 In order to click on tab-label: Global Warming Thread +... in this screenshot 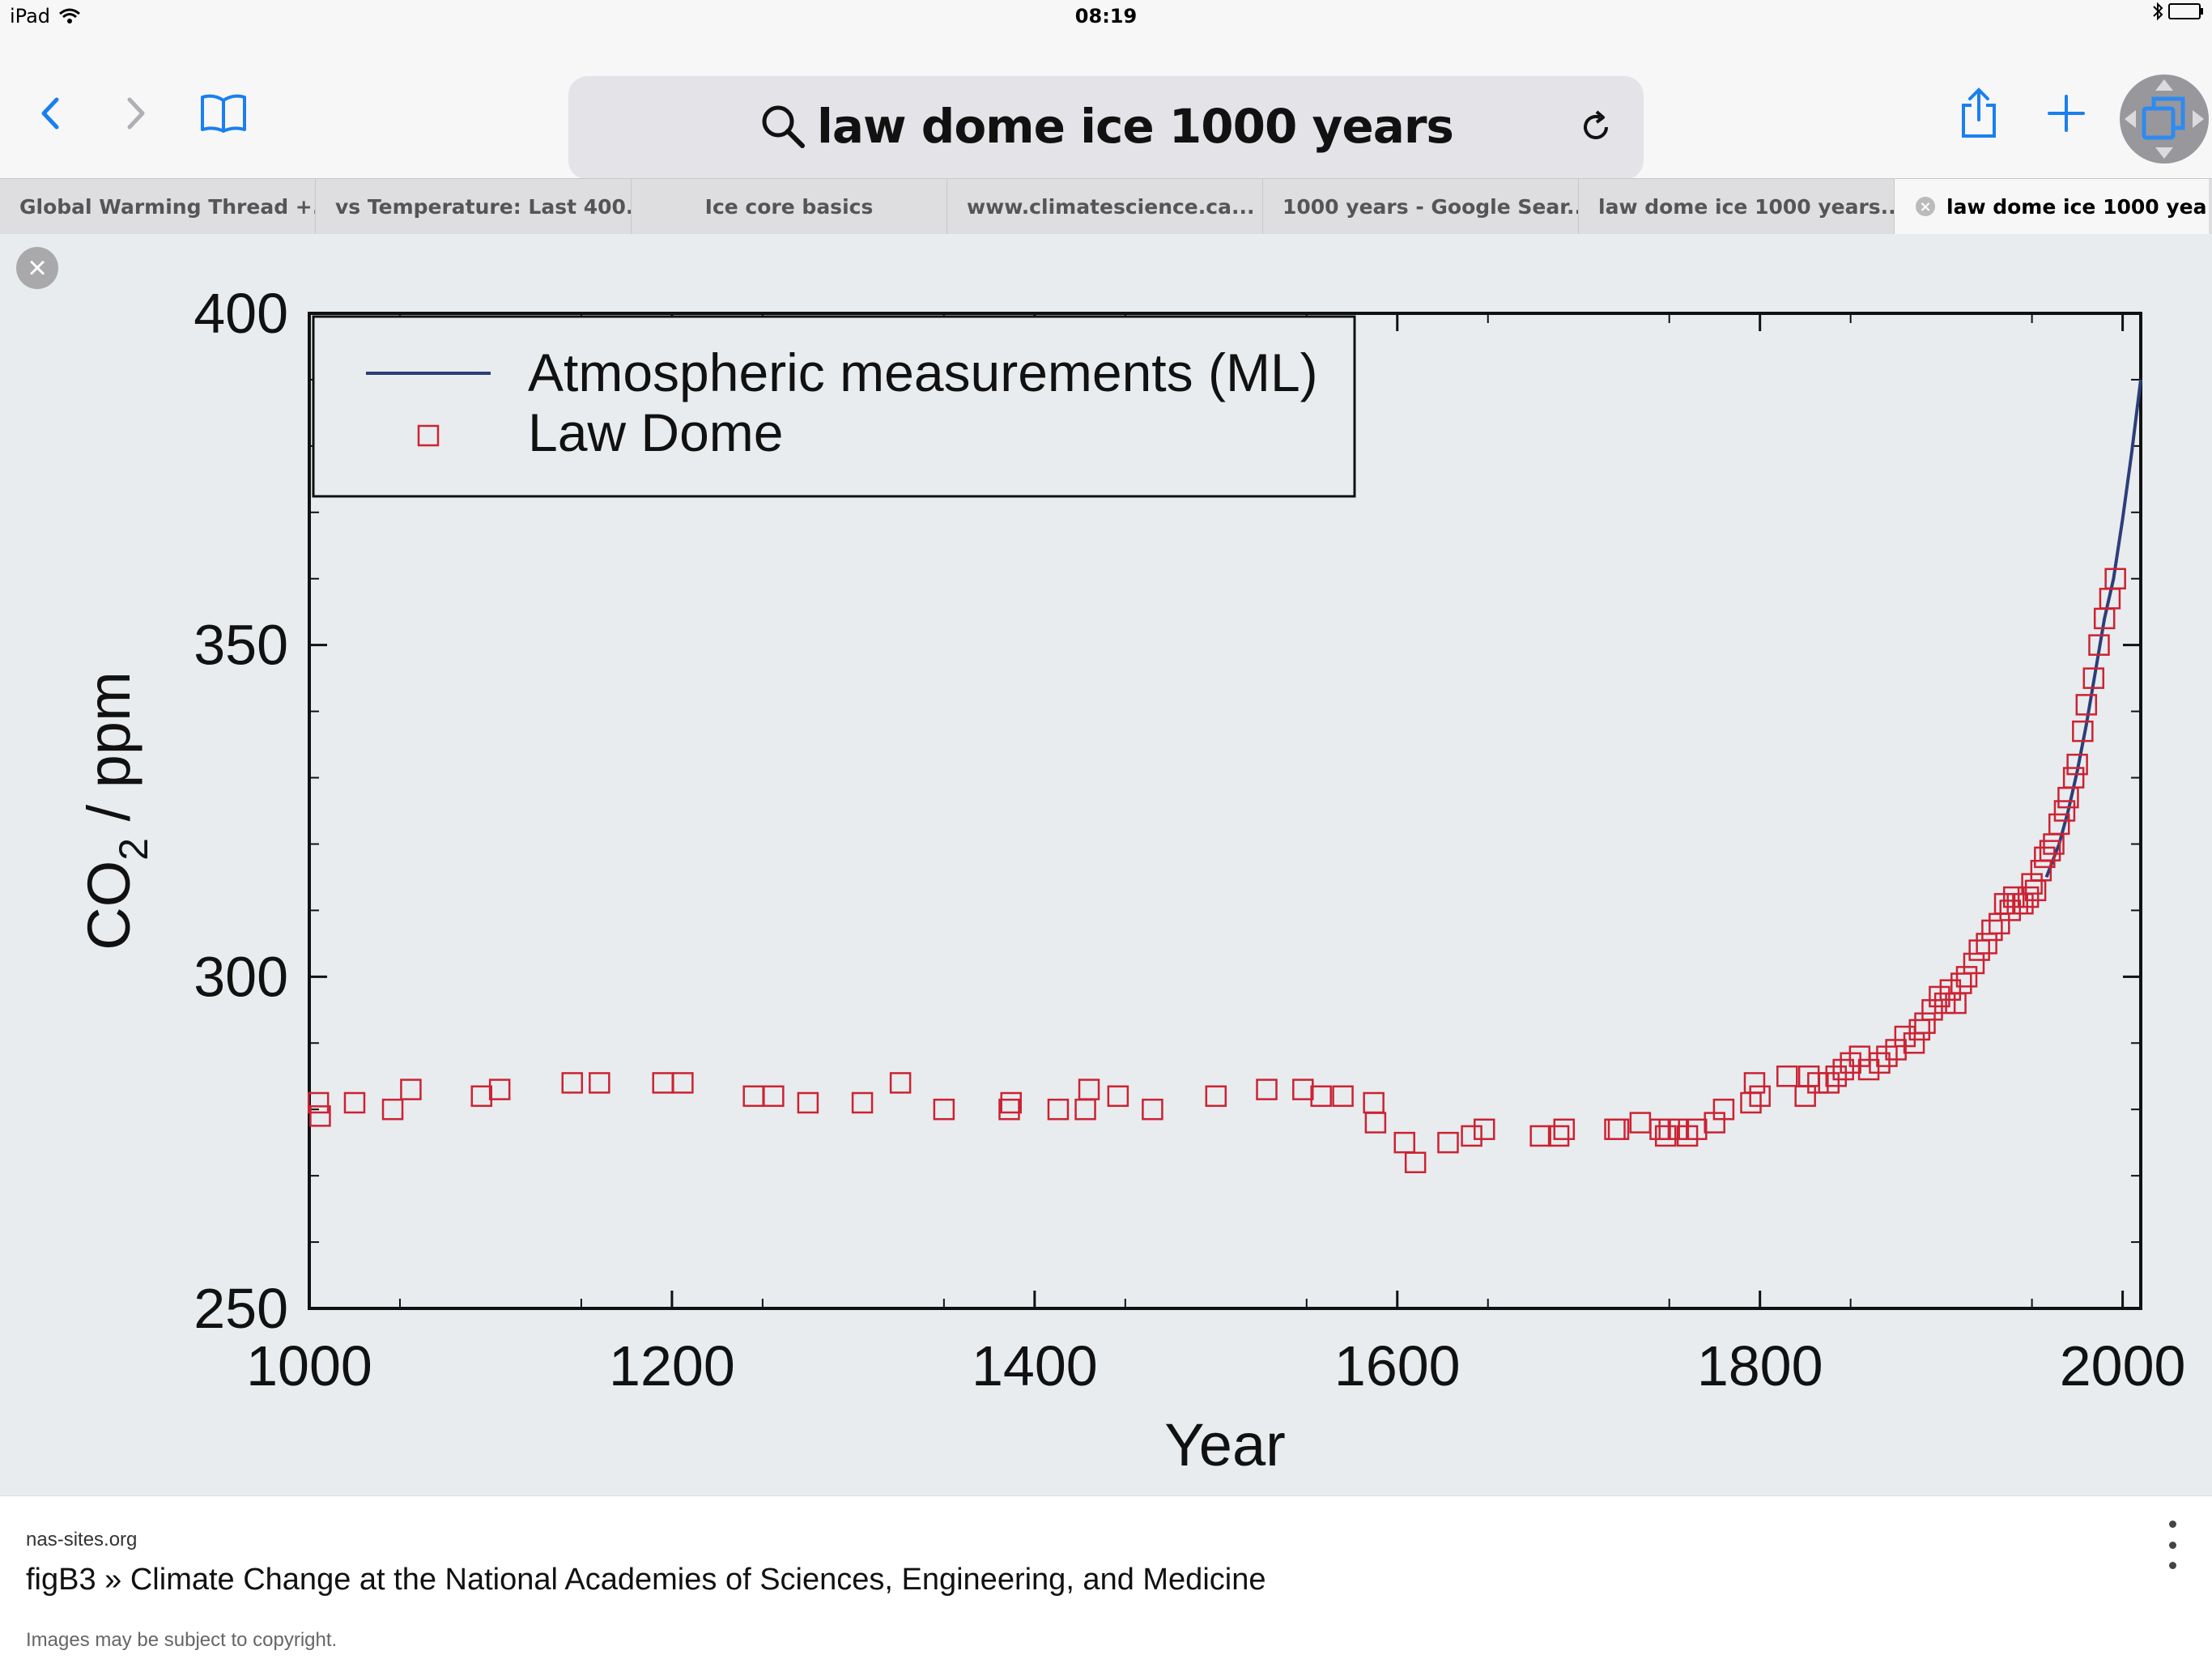, I will do `click(167, 207)`.